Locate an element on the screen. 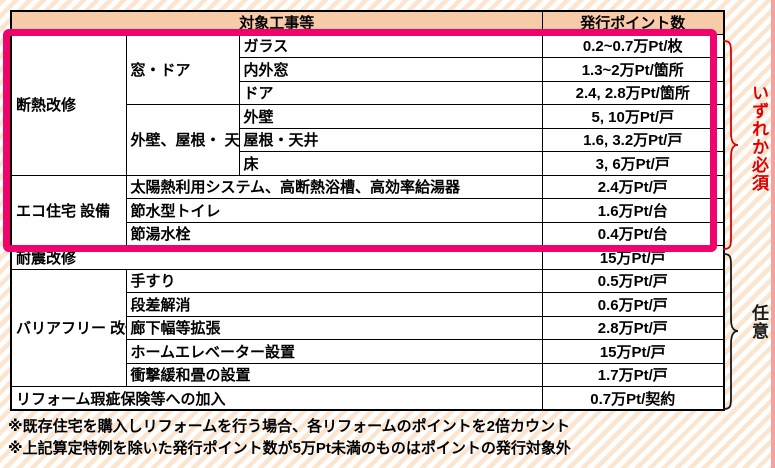 The image size is (775, 468). table-row: 節水型トイレ 1.6万Pt/台 is located at coordinates (368, 210).